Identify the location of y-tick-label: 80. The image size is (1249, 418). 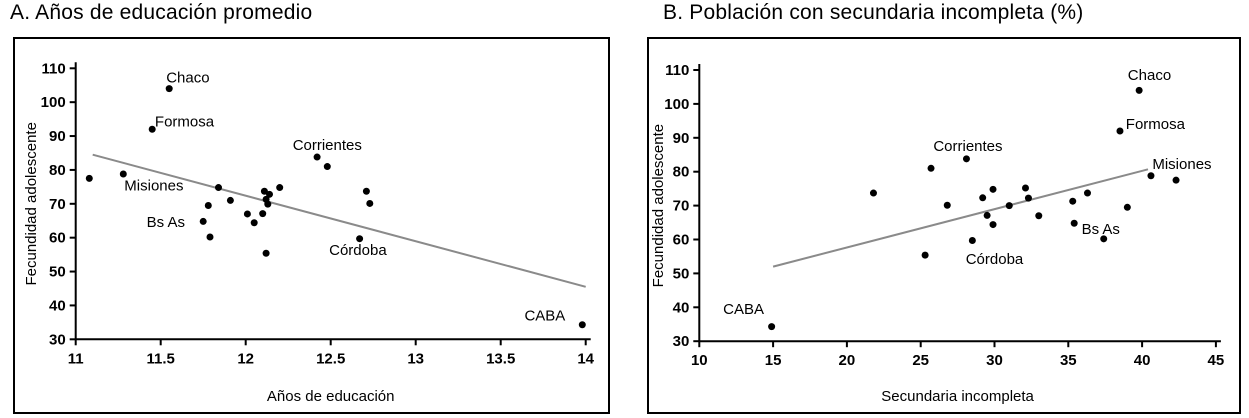
(681, 172).